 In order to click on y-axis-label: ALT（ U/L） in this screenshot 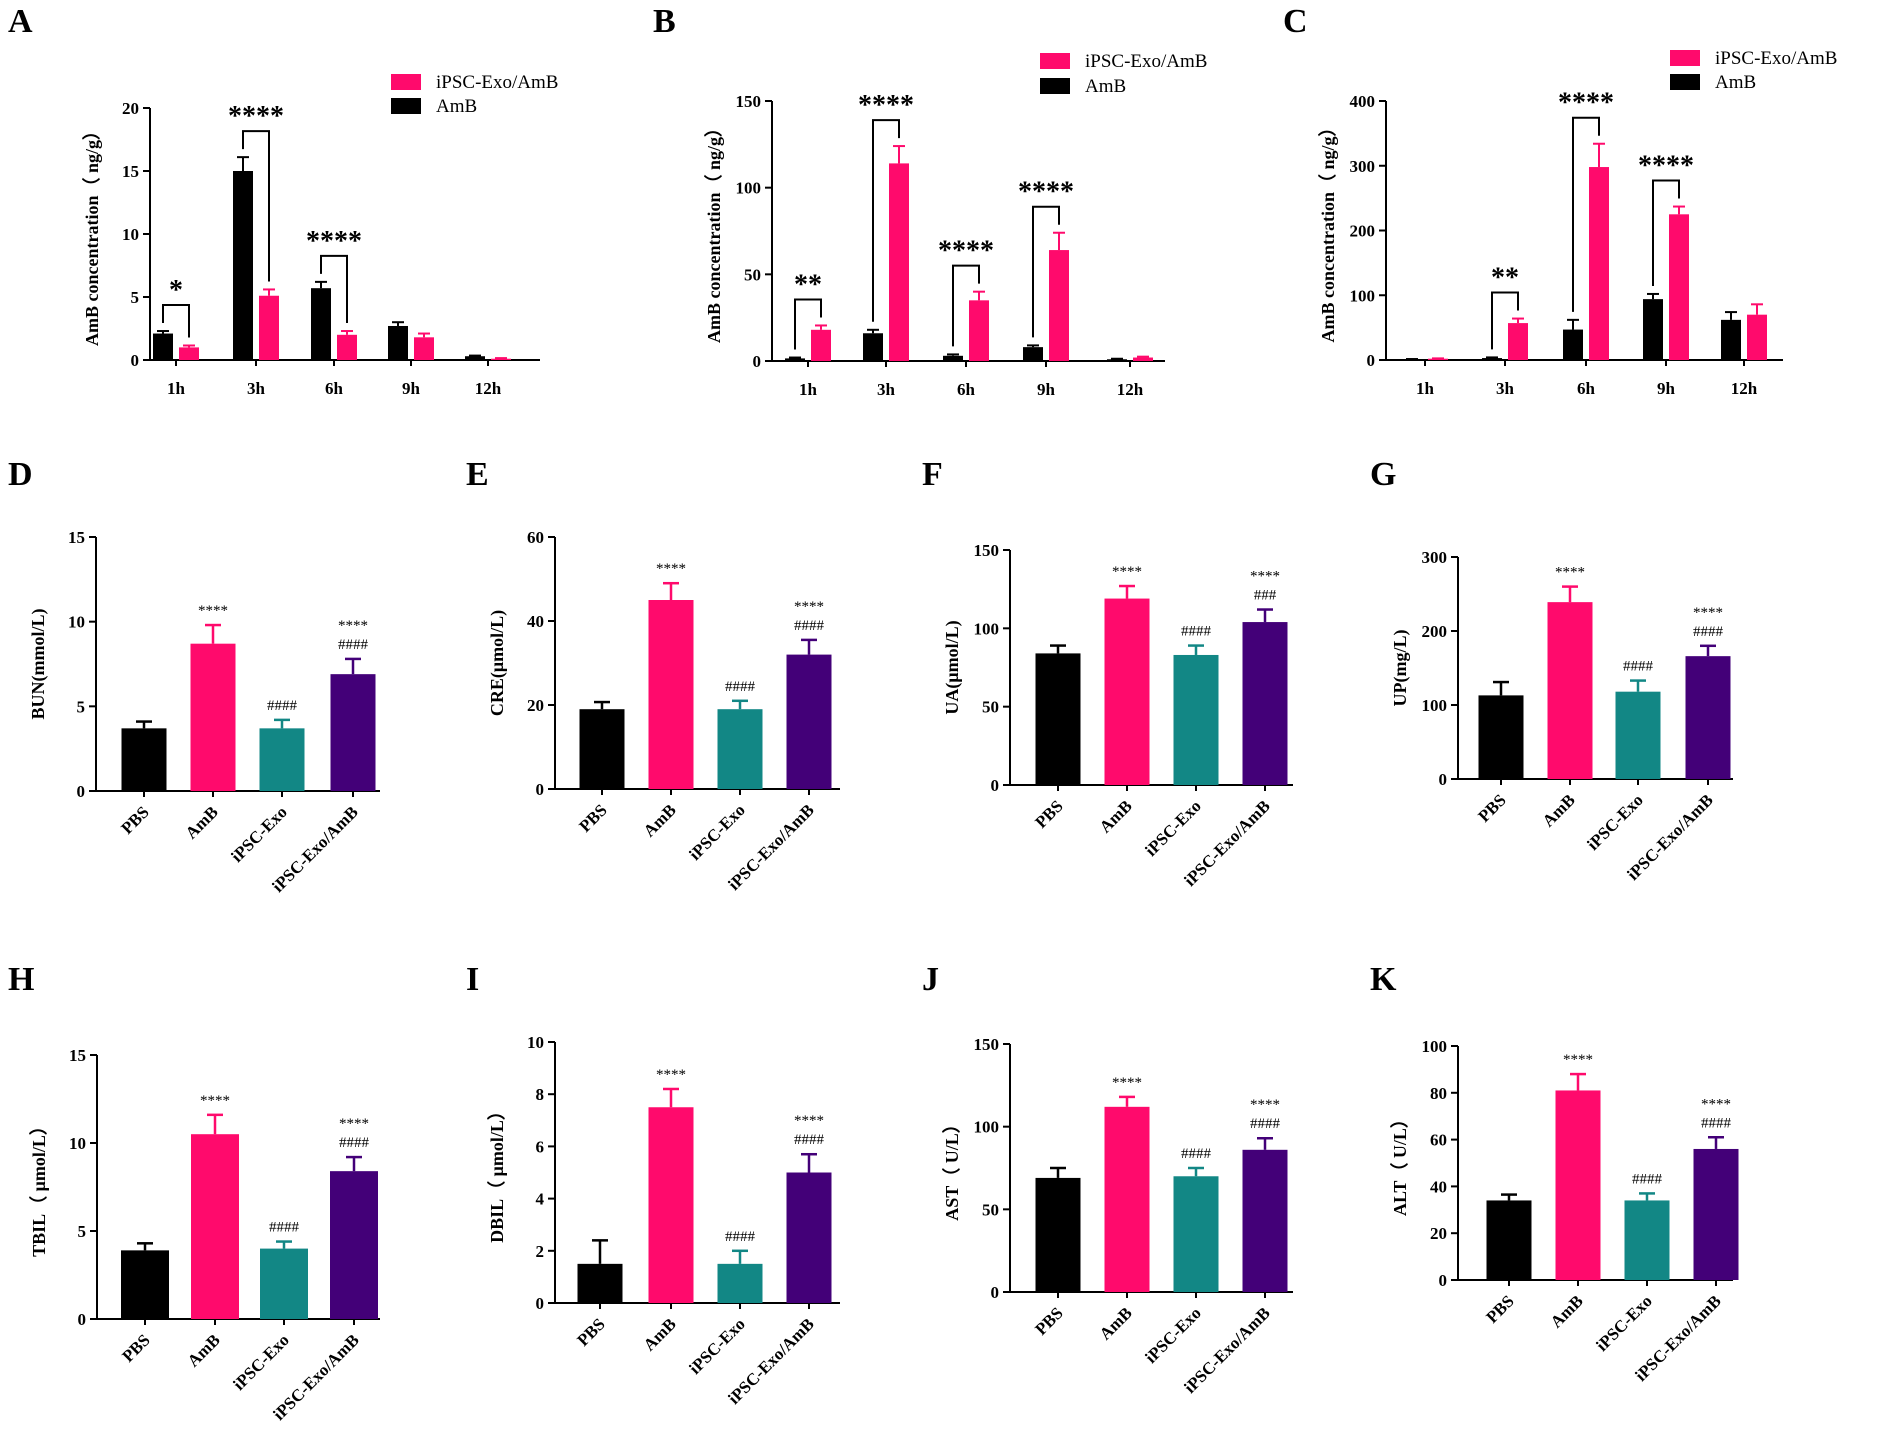, I will do `click(1400, 1163)`.